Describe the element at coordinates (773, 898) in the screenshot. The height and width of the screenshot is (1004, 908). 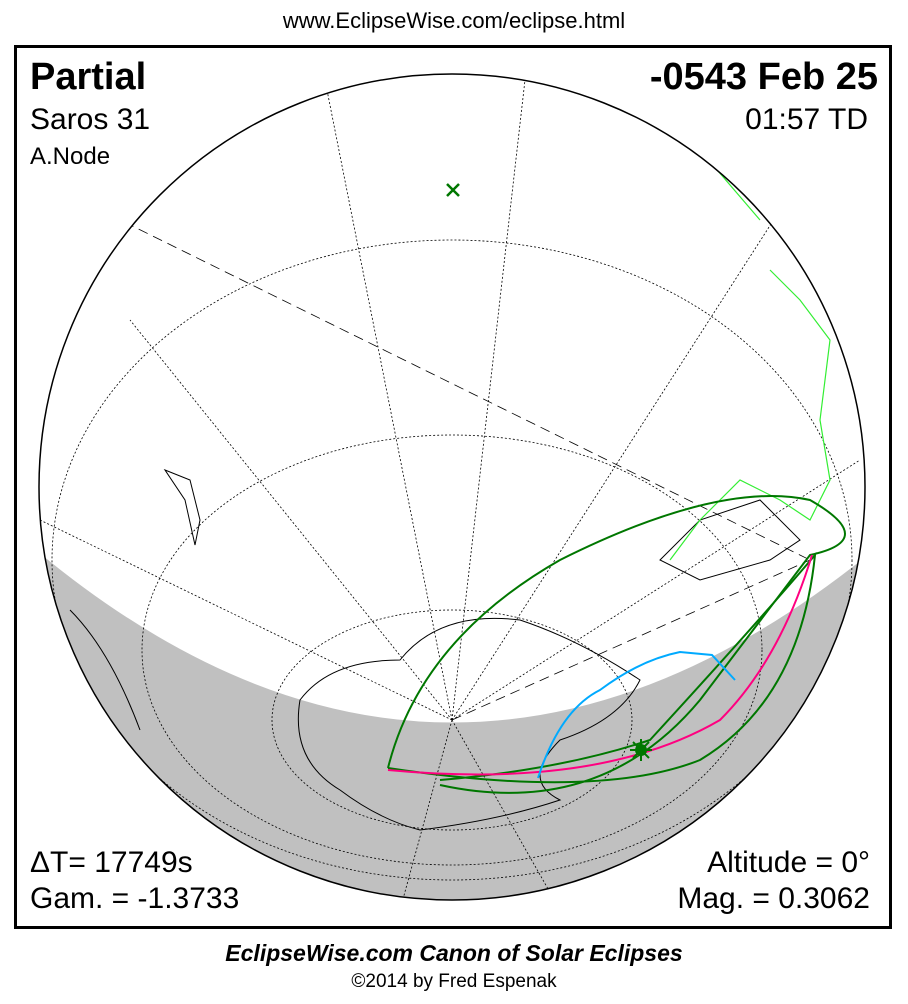
I see `magnitude: Mag. = 0.3062` at that location.